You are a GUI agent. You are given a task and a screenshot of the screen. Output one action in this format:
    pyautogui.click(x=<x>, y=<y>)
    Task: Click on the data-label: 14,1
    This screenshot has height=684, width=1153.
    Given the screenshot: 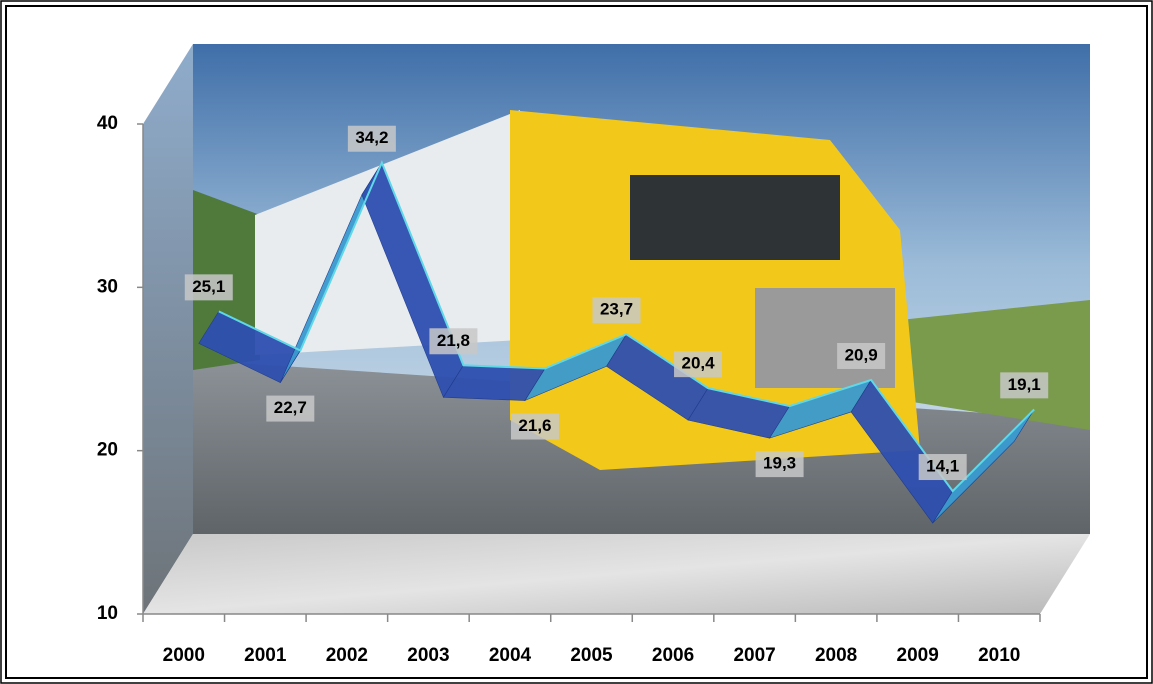 What is the action you would take?
    pyautogui.click(x=942, y=467)
    